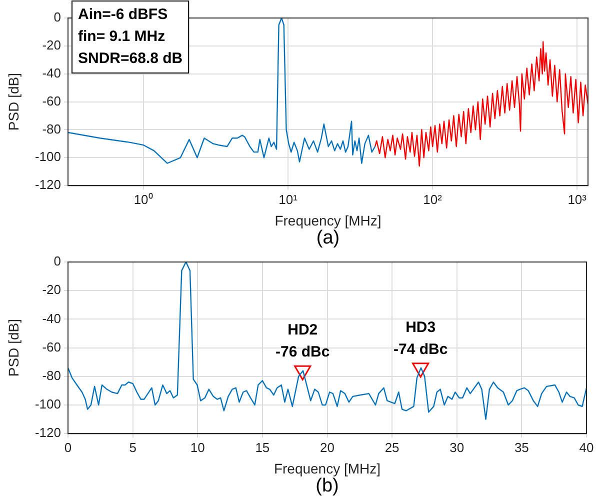  I want to click on annotation: fin= 9.1 MHz, so click(122, 37).